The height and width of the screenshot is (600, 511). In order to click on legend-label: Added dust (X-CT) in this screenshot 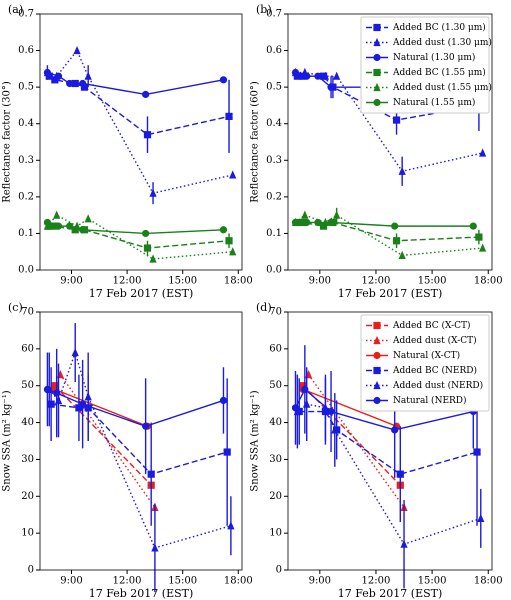, I will do `click(434, 340)`.